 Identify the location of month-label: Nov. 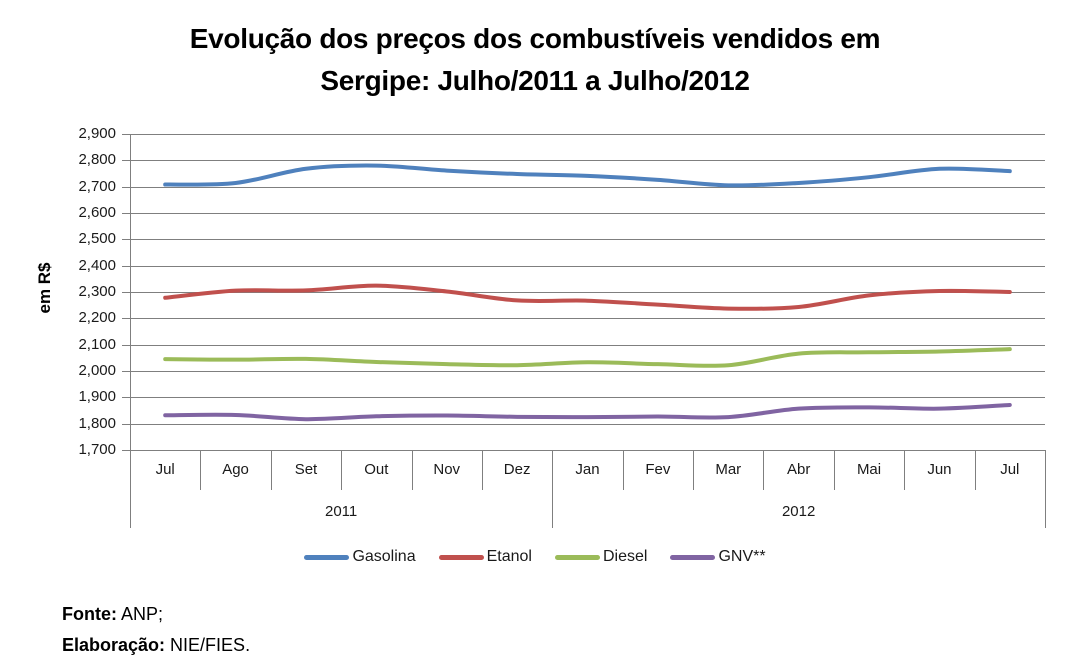
(447, 469).